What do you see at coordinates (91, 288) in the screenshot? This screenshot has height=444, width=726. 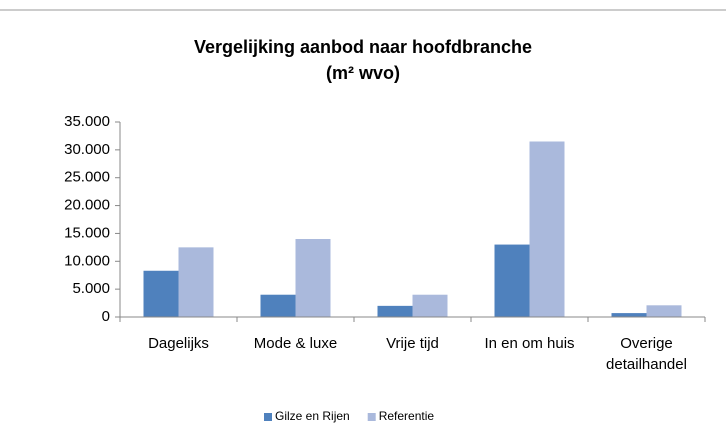 I see `y-tick-label: 5.000` at bounding box center [91, 288].